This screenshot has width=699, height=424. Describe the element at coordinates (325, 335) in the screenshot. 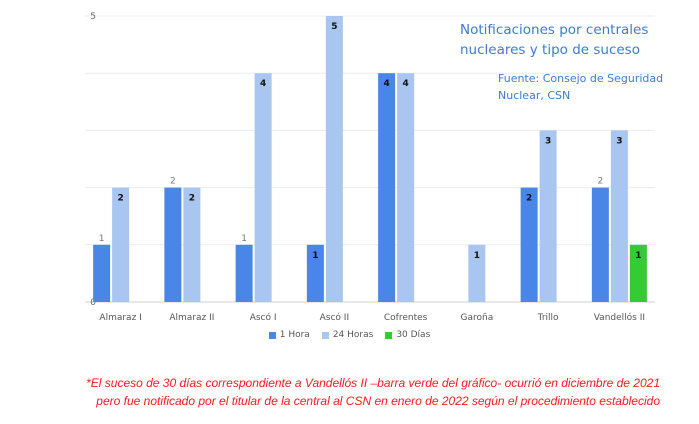

I see `legend-swatch-24-horas` at that location.